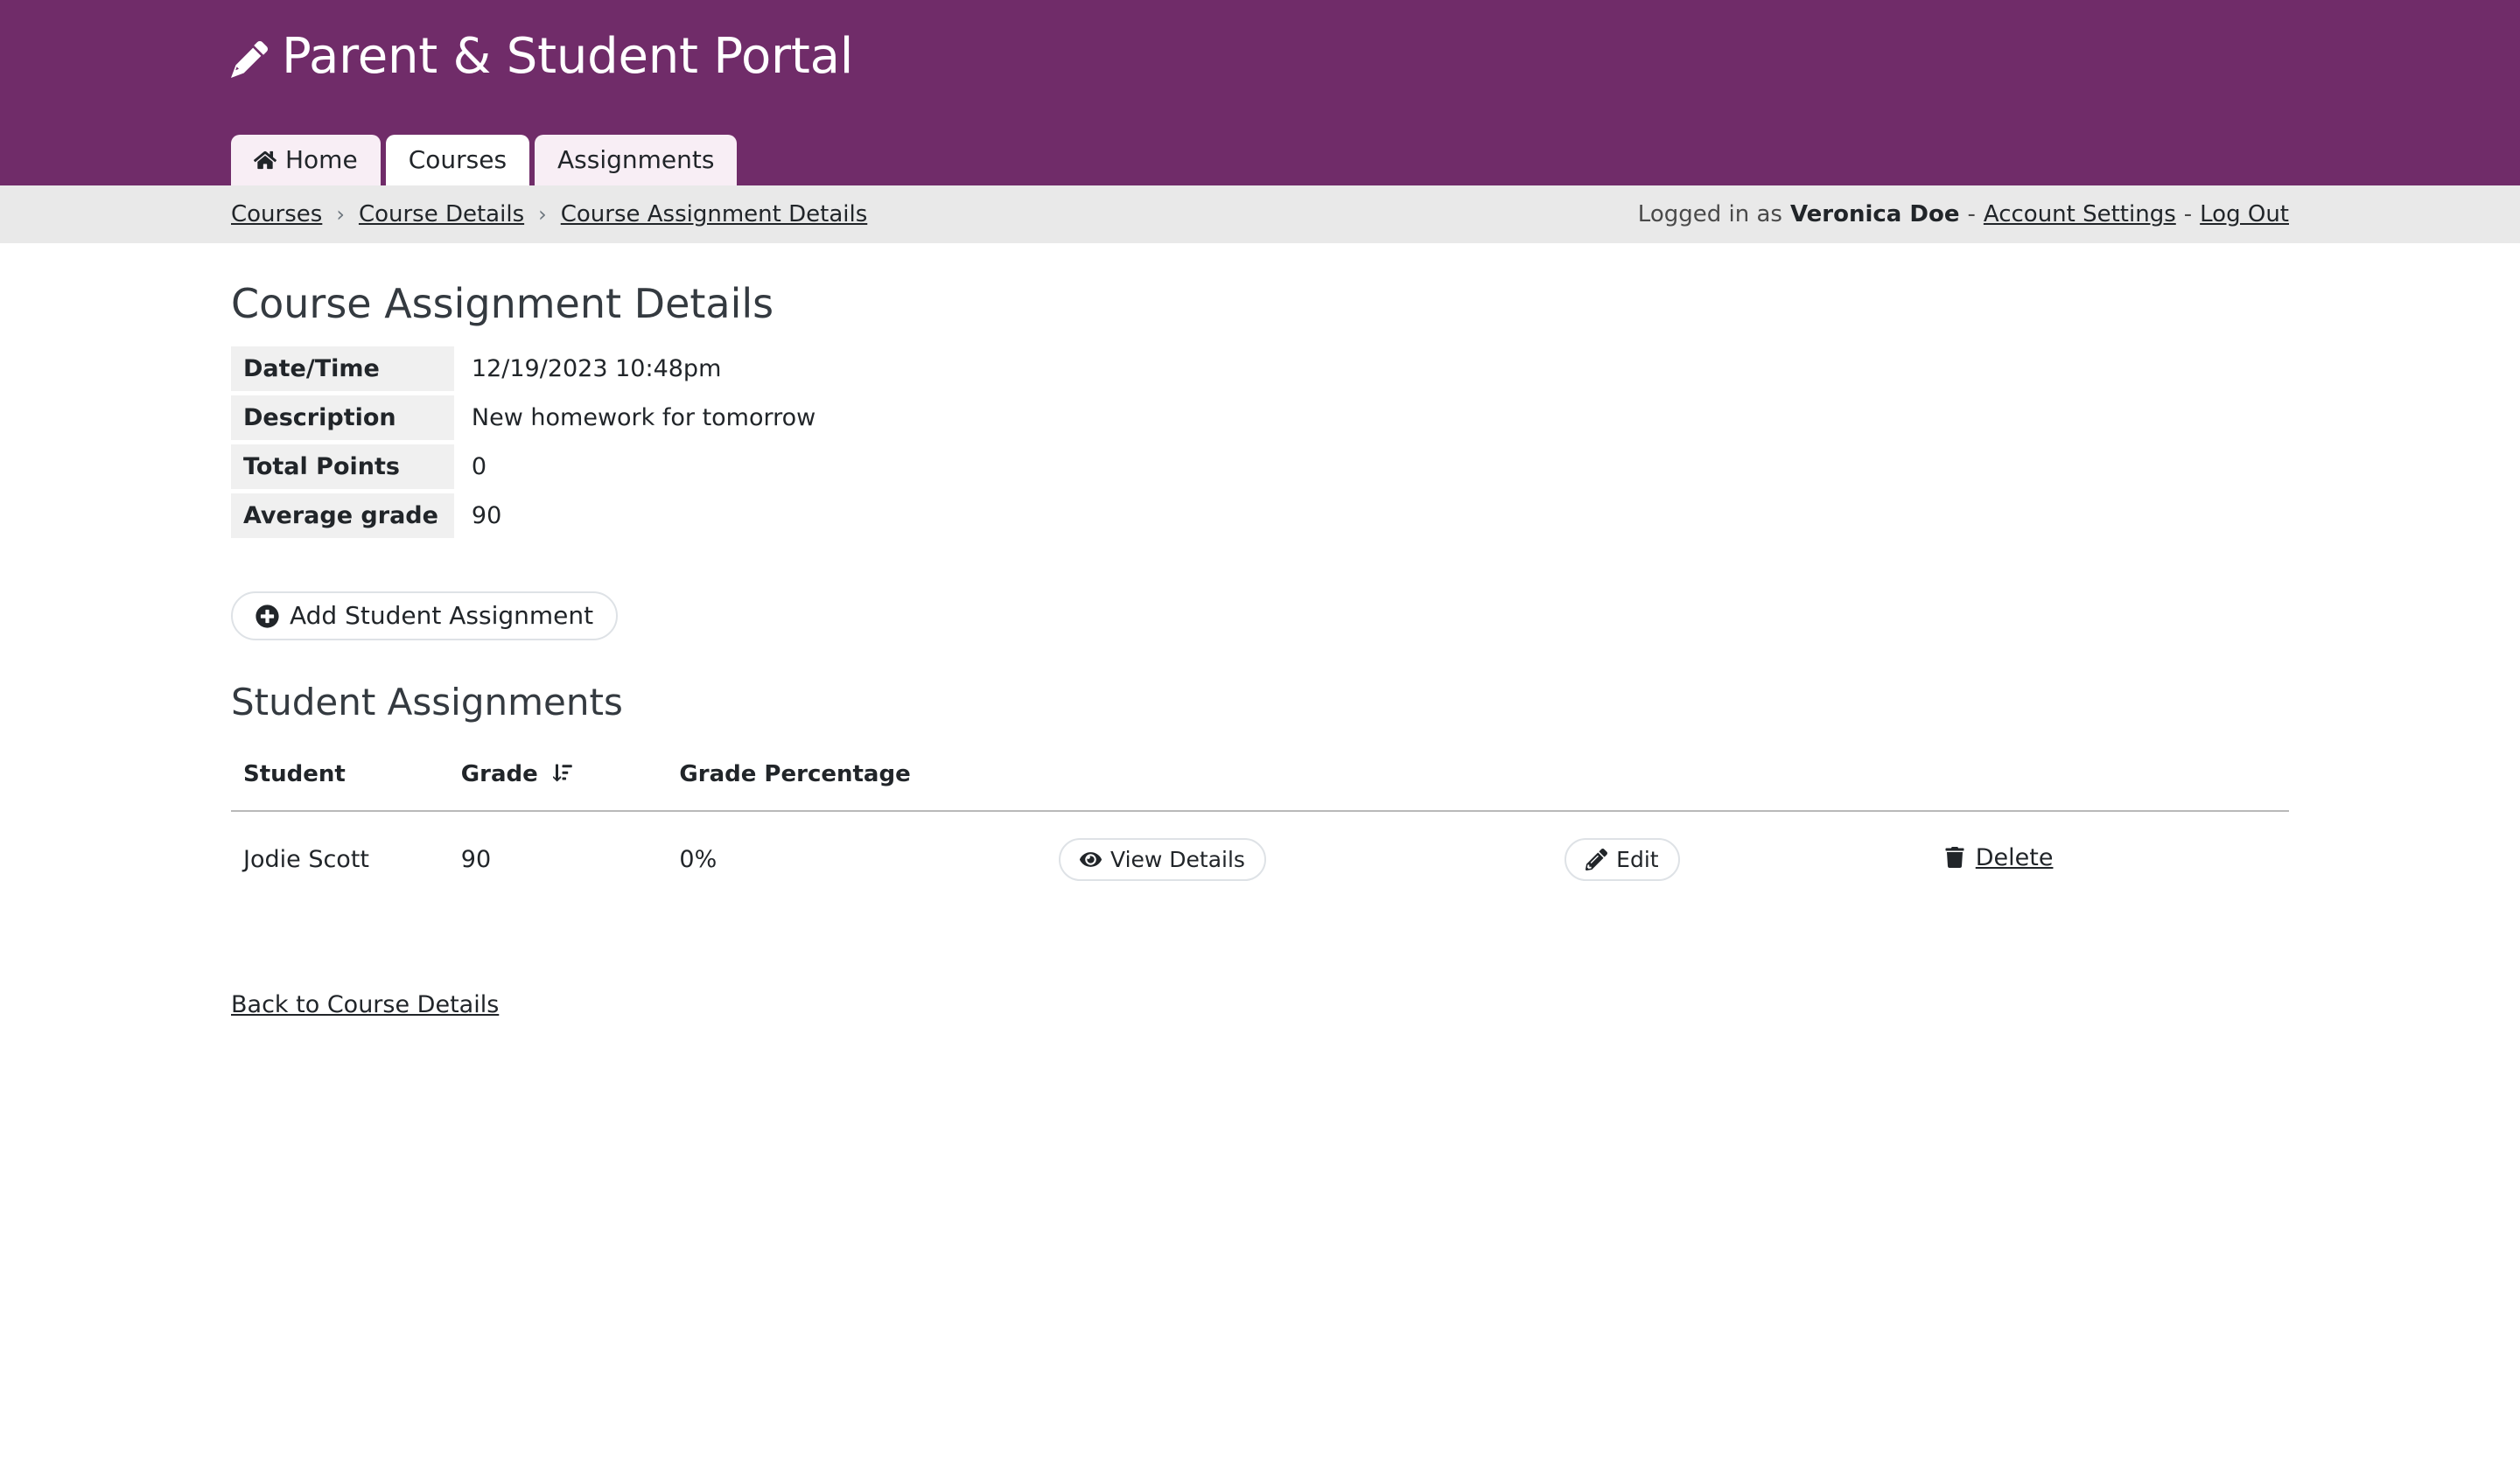 Image resolution: width=2520 pixels, height=1482 pixels. What do you see at coordinates (1091, 859) in the screenshot?
I see `eye-icon` at bounding box center [1091, 859].